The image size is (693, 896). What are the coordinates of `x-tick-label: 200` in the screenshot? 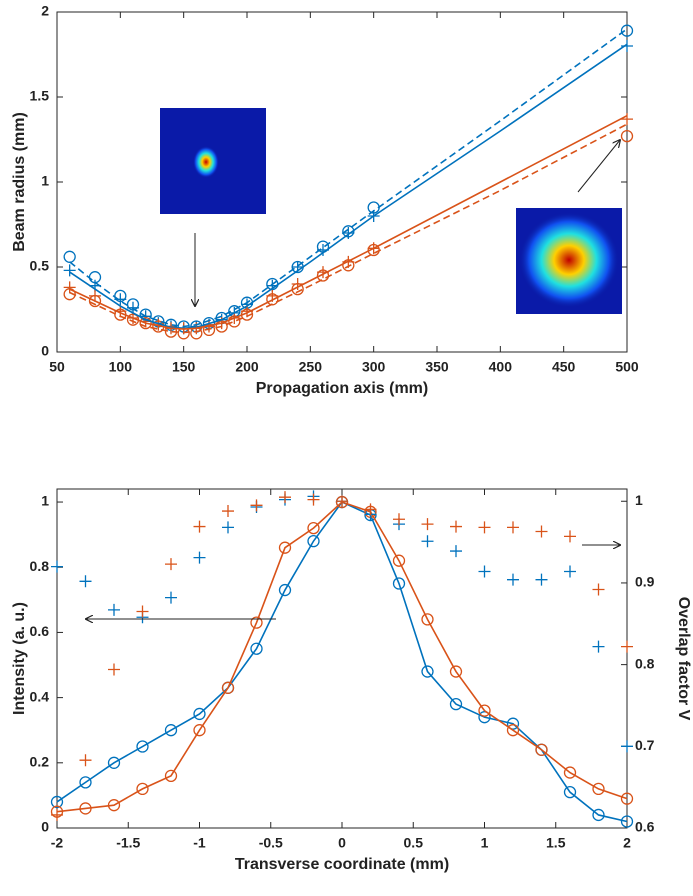 It's located at (247, 367).